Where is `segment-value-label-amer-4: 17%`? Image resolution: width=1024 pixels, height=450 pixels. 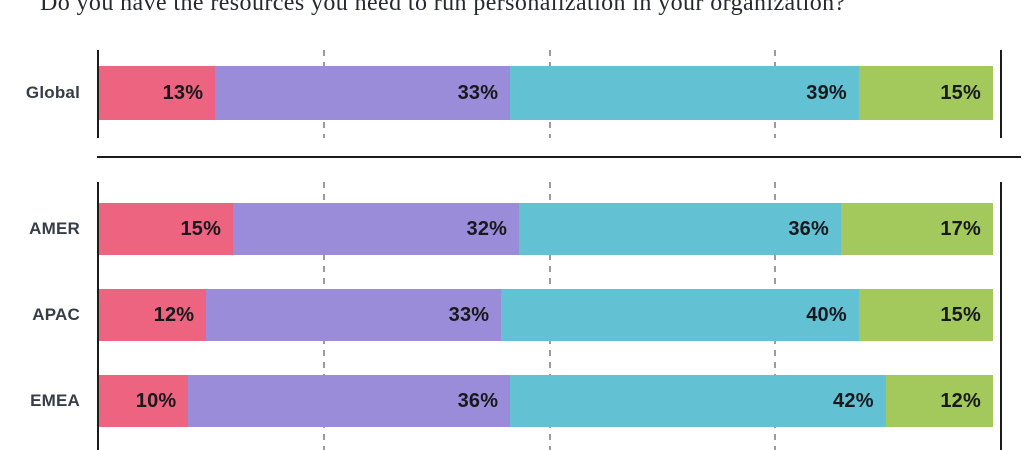
segment-value-label-amer-4: 17% is located at coordinates (960, 228).